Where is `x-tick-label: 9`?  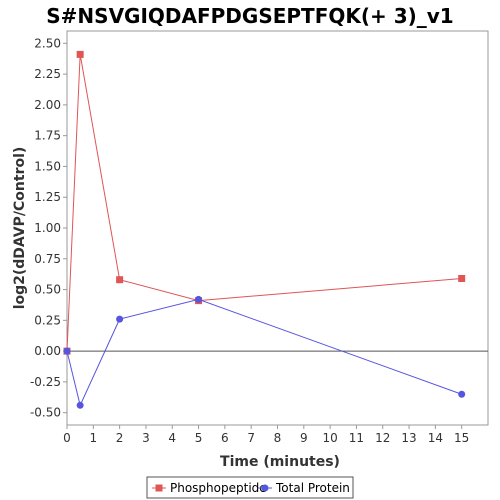
x-tick-label: 9 is located at coordinates (304, 438).